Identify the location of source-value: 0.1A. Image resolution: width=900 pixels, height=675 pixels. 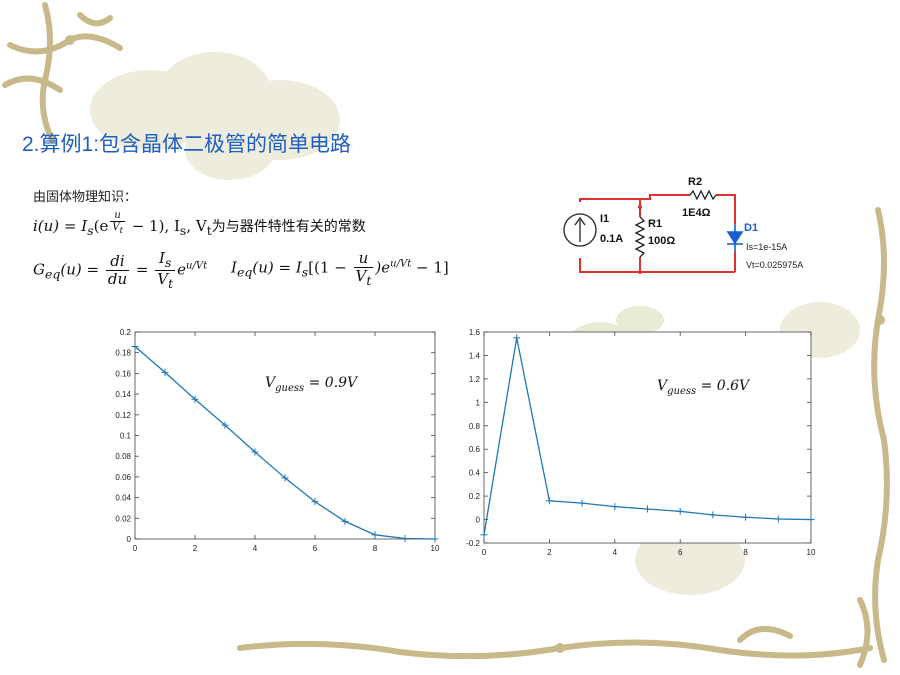
(611, 239).